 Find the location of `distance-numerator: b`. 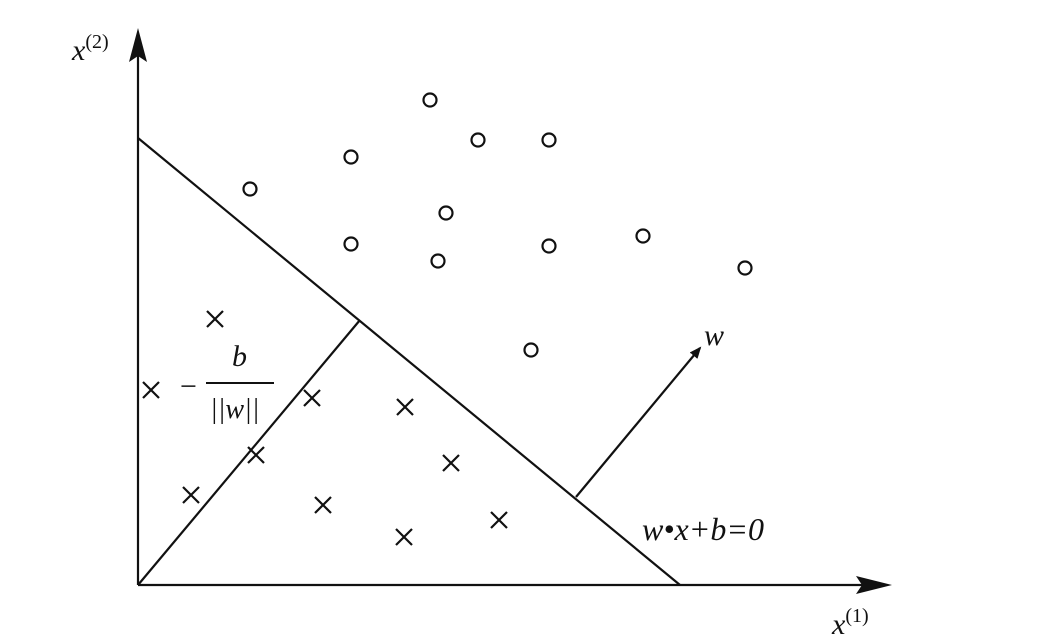

distance-numerator: b is located at coordinates (239, 356).